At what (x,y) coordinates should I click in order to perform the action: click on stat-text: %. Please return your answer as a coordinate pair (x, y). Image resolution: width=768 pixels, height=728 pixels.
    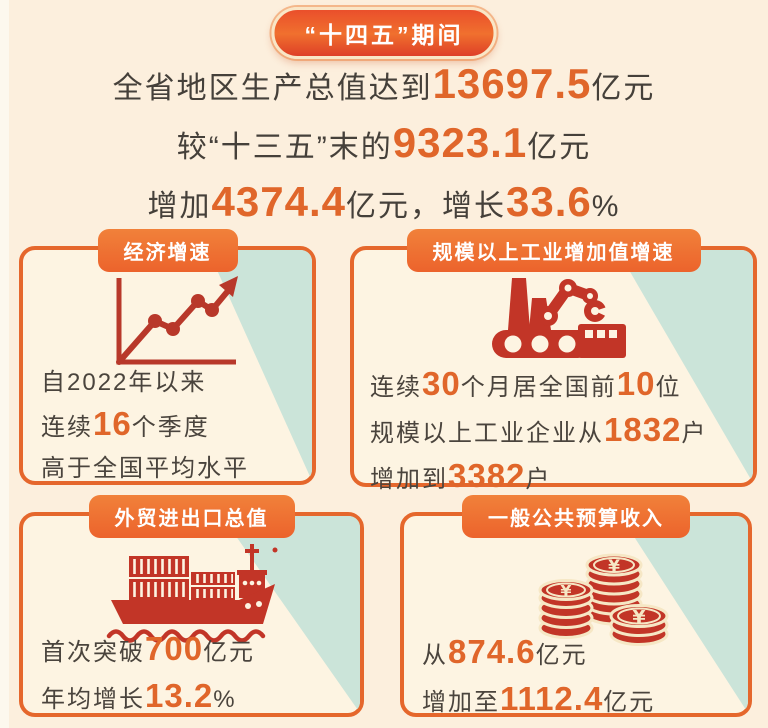
    Looking at the image, I should click on (225, 699).